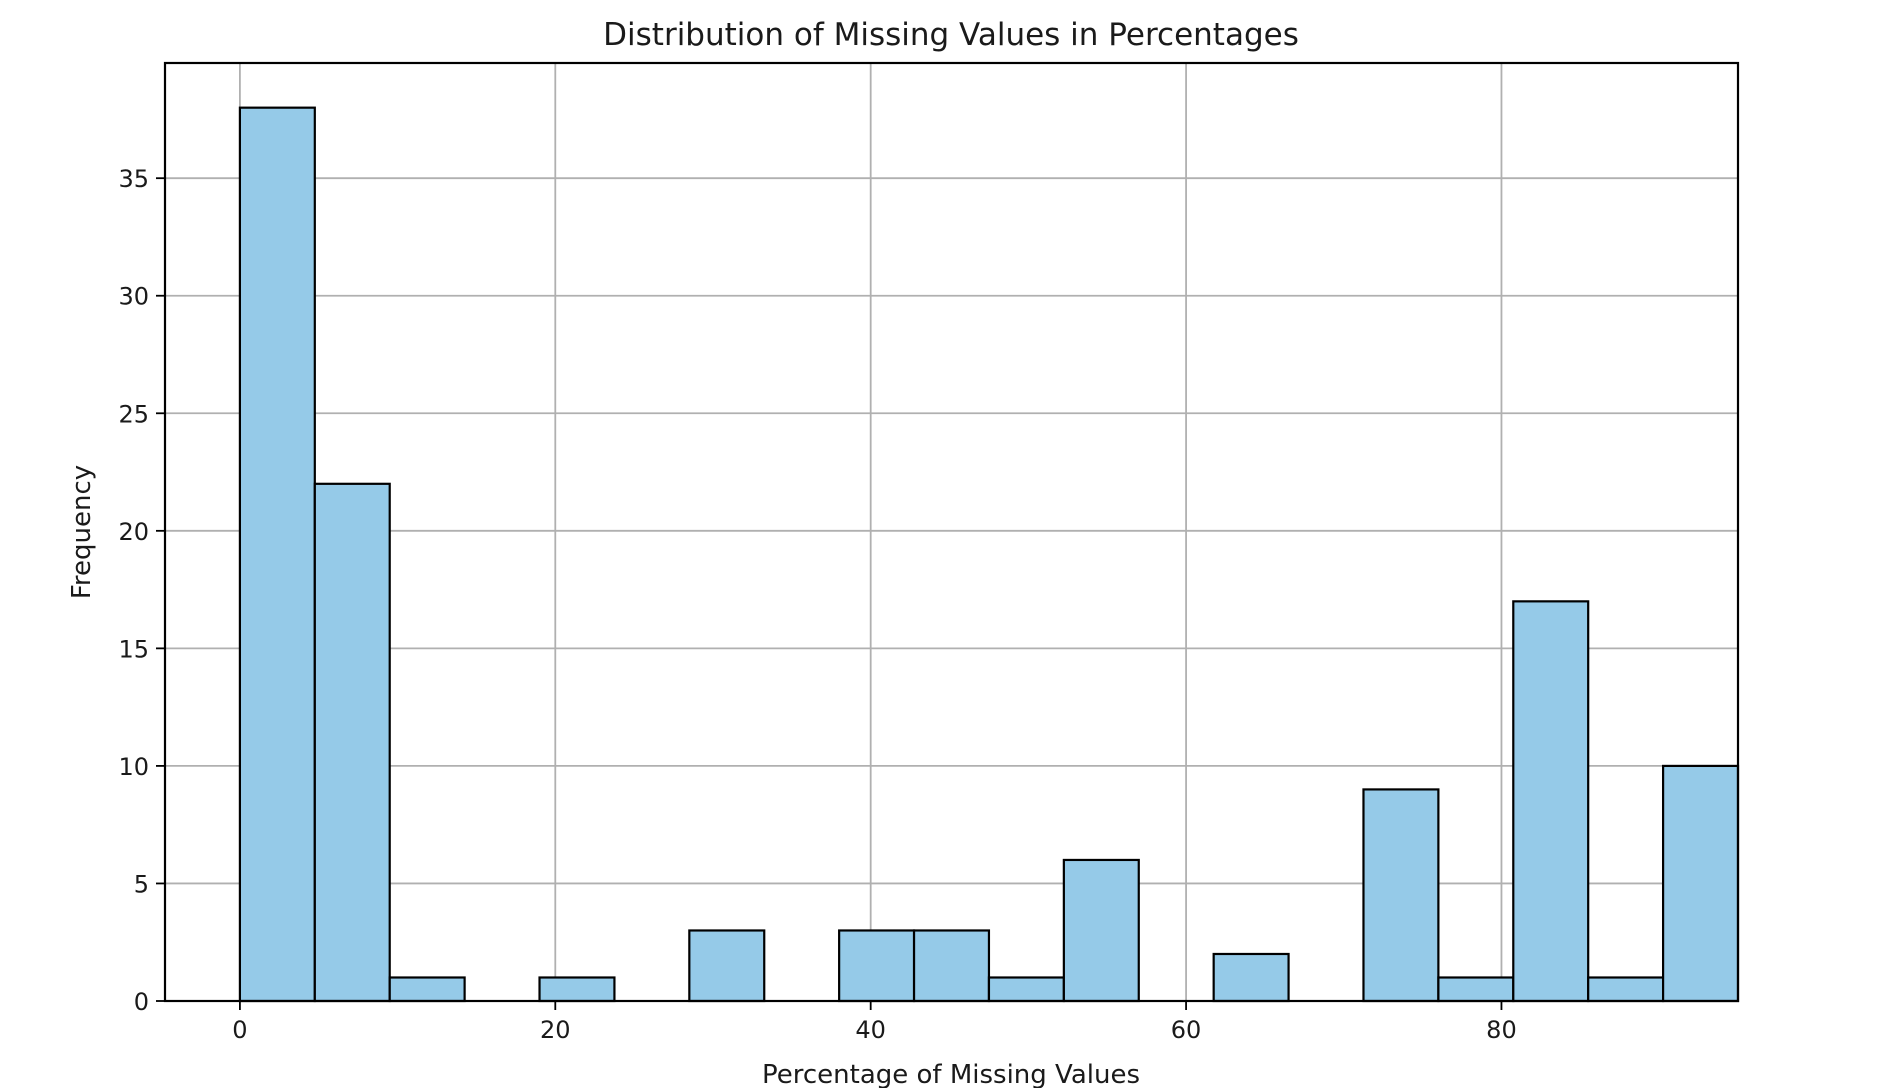 The image size is (1886, 1088). Describe the element at coordinates (141, 884) in the screenshot. I see `y-tick-label: 5` at that location.